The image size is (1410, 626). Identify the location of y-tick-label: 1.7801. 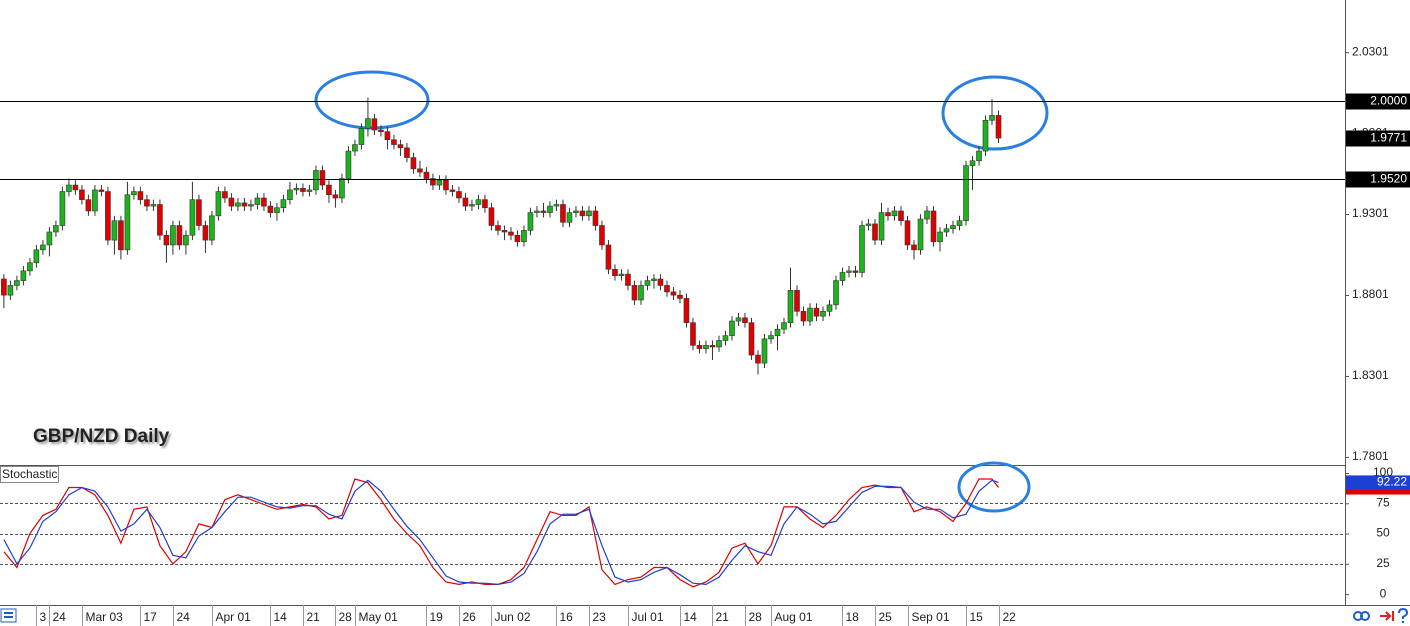
(1370, 456).